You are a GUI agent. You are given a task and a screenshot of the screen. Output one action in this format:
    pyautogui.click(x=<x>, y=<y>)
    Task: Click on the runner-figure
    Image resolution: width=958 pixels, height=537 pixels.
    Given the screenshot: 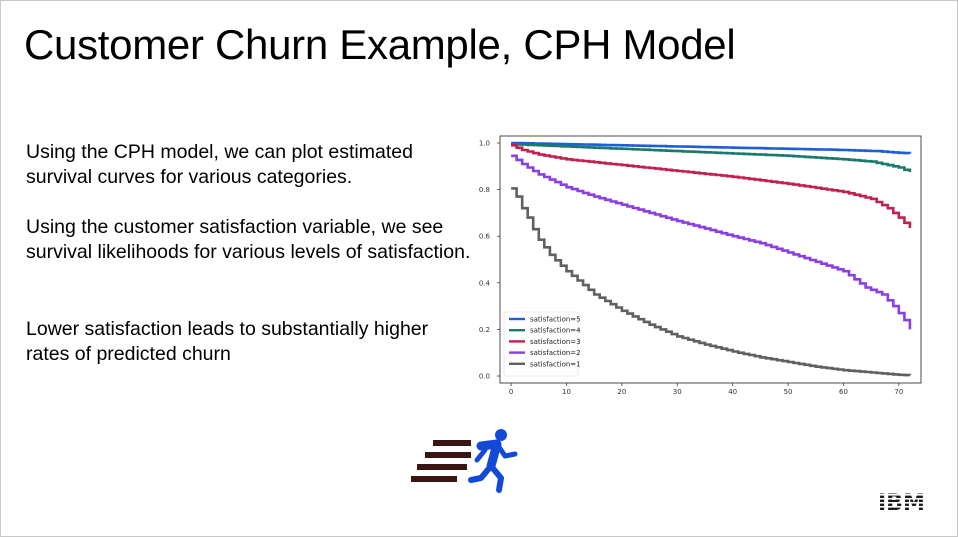 What is the action you would take?
    pyautogui.click(x=493, y=461)
    